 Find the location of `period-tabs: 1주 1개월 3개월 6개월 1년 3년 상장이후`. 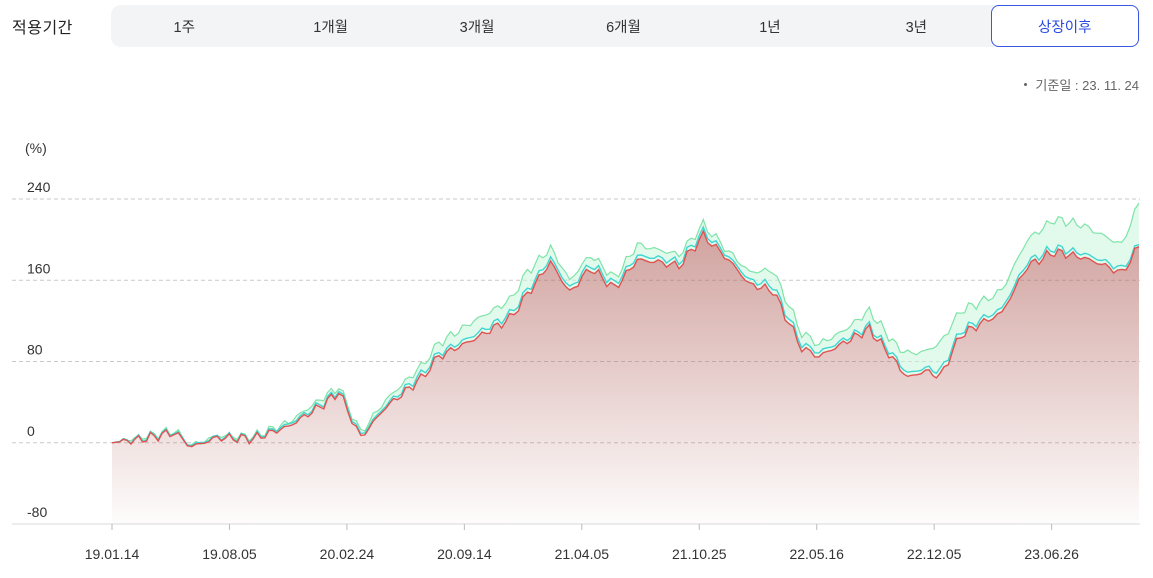

period-tabs: 1주 1개월 3개월 6개월 1년 3년 상장이후 is located at coordinates (625, 26).